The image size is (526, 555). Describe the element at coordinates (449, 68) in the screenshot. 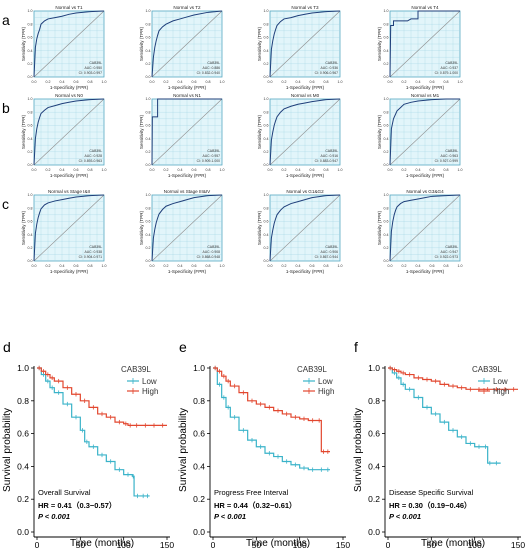

I see `auc-label: AUC: 0.937` at that location.